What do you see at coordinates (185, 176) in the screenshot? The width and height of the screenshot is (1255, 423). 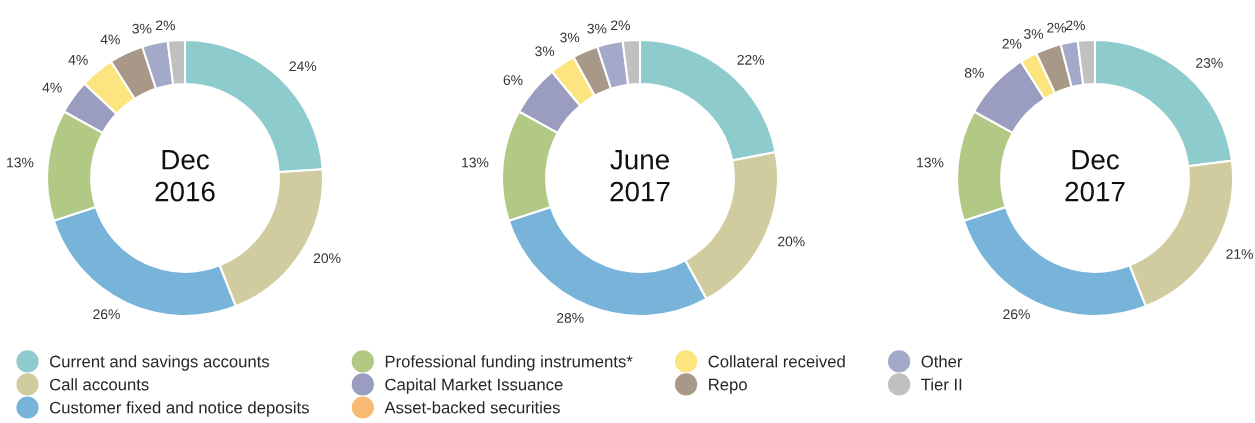 I see `text: Dec 2016` at bounding box center [185, 176].